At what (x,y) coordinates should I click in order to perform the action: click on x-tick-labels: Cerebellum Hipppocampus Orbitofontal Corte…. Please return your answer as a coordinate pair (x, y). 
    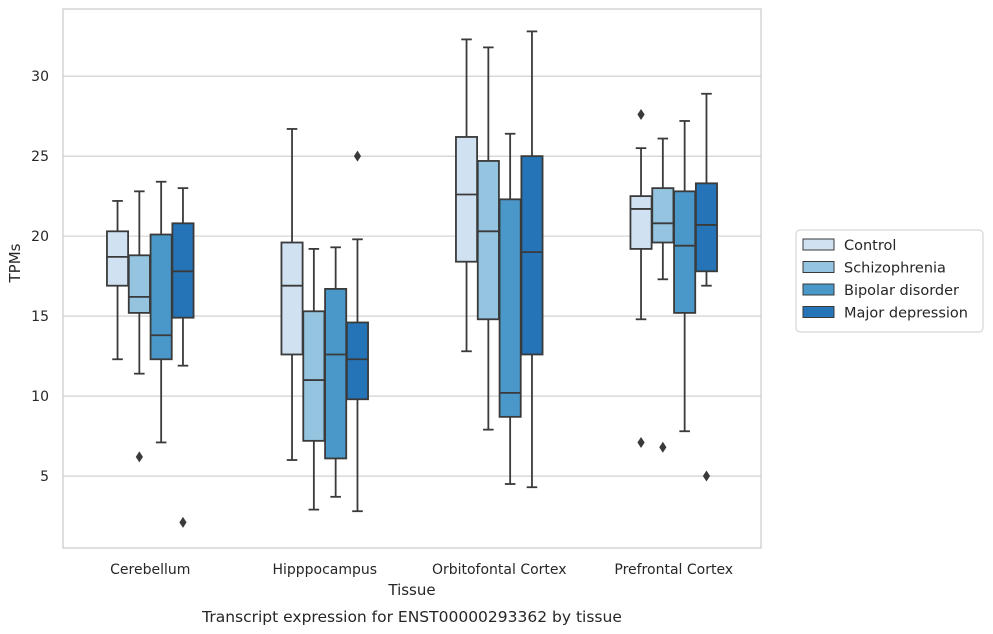
    Looking at the image, I should click on (421, 570).